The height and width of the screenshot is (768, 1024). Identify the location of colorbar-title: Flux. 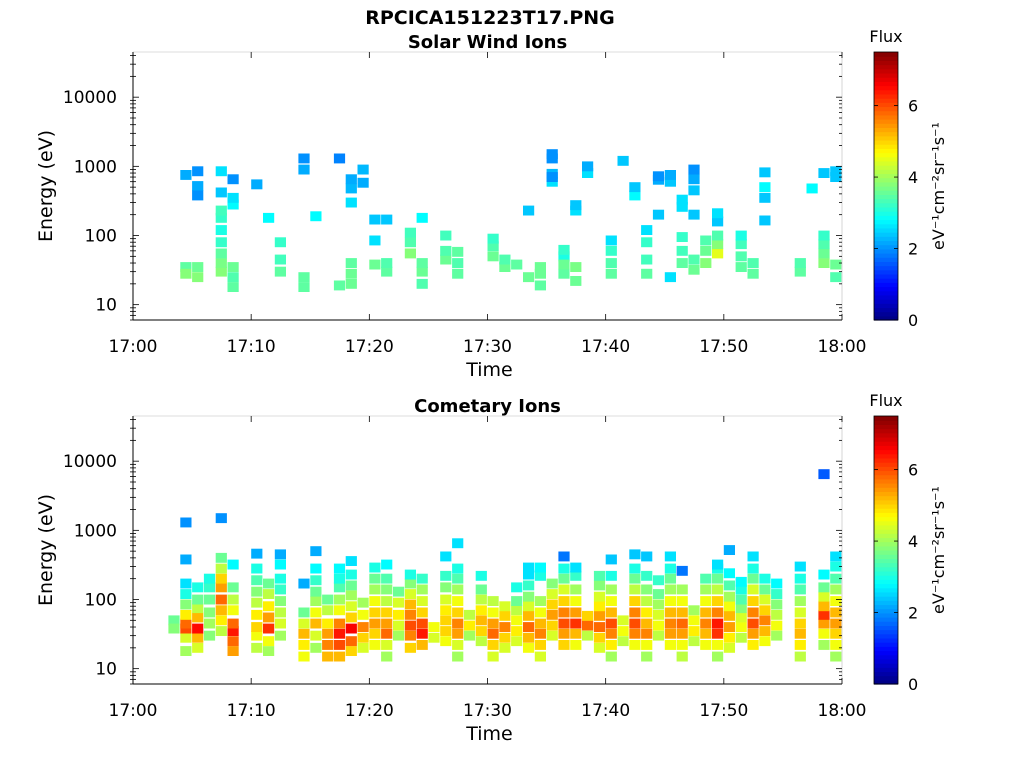
(885, 36).